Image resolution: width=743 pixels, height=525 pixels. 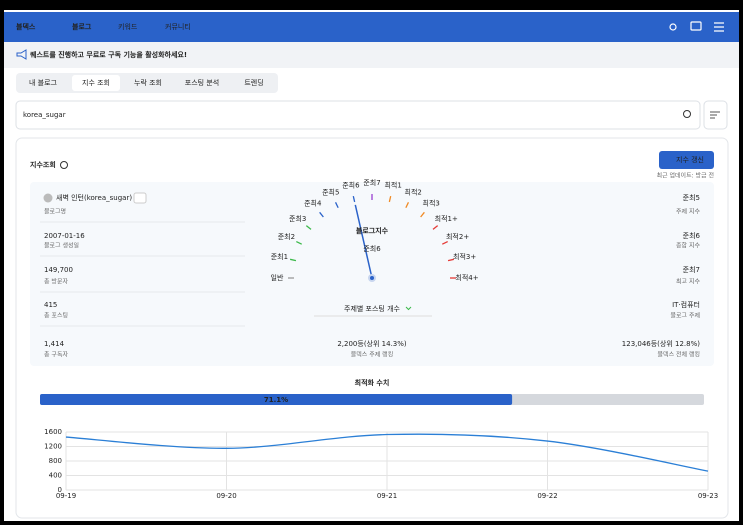 I want to click on gauge-label: 준최3, so click(x=297, y=218).